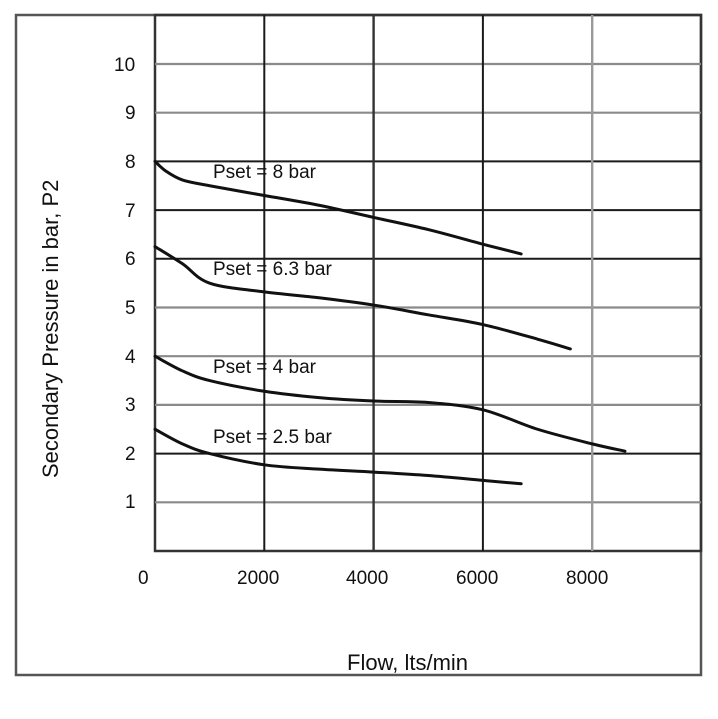 The height and width of the screenshot is (719, 718). I want to click on x-axis-label: Flow, lts/min, so click(408, 662).